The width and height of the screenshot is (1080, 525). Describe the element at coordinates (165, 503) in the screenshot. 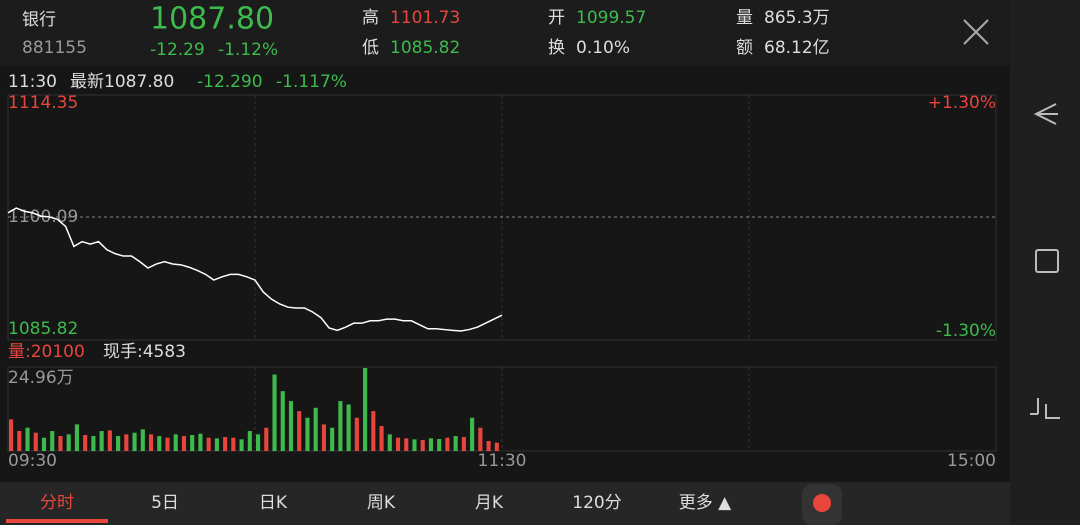

I see `tab: 5日` at that location.